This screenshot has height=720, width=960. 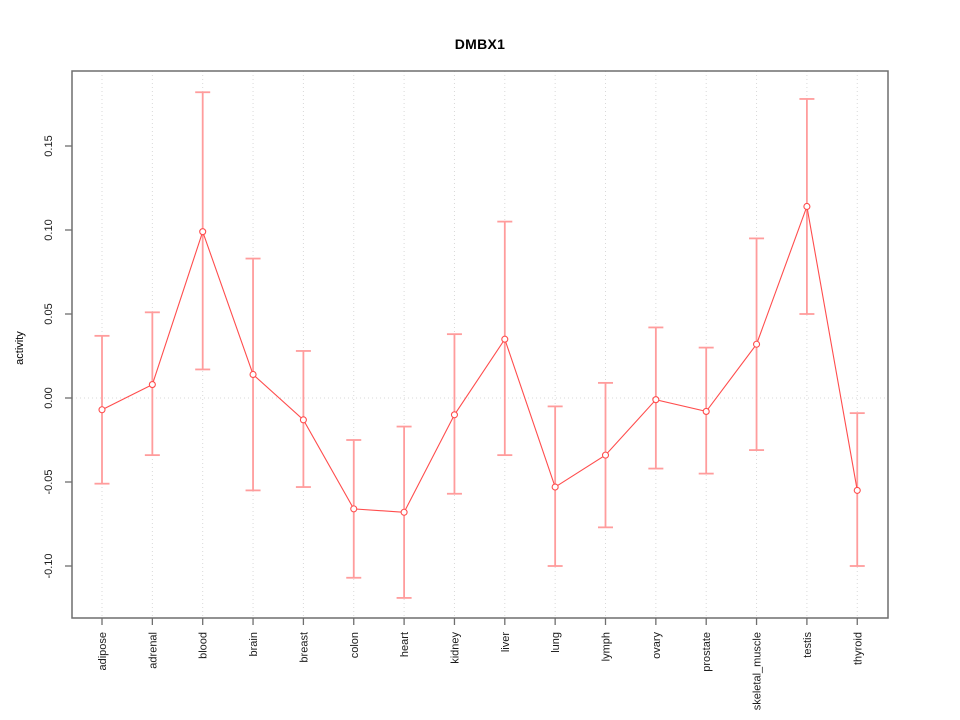 I want to click on x-tick-label: colon, so click(x=355, y=645).